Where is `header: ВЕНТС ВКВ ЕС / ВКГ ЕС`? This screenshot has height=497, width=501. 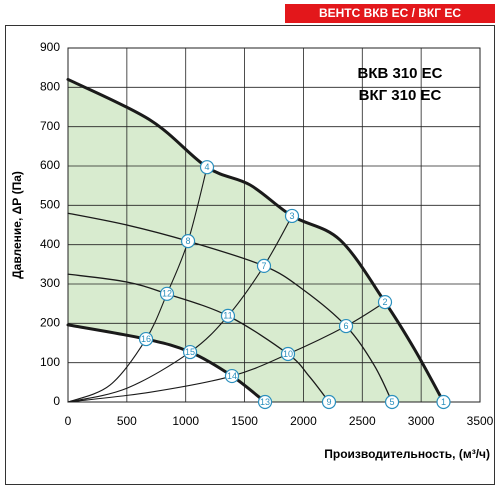 header: ВЕНТС ВКВ ЕС / ВКГ ЕС is located at coordinates (390, 13).